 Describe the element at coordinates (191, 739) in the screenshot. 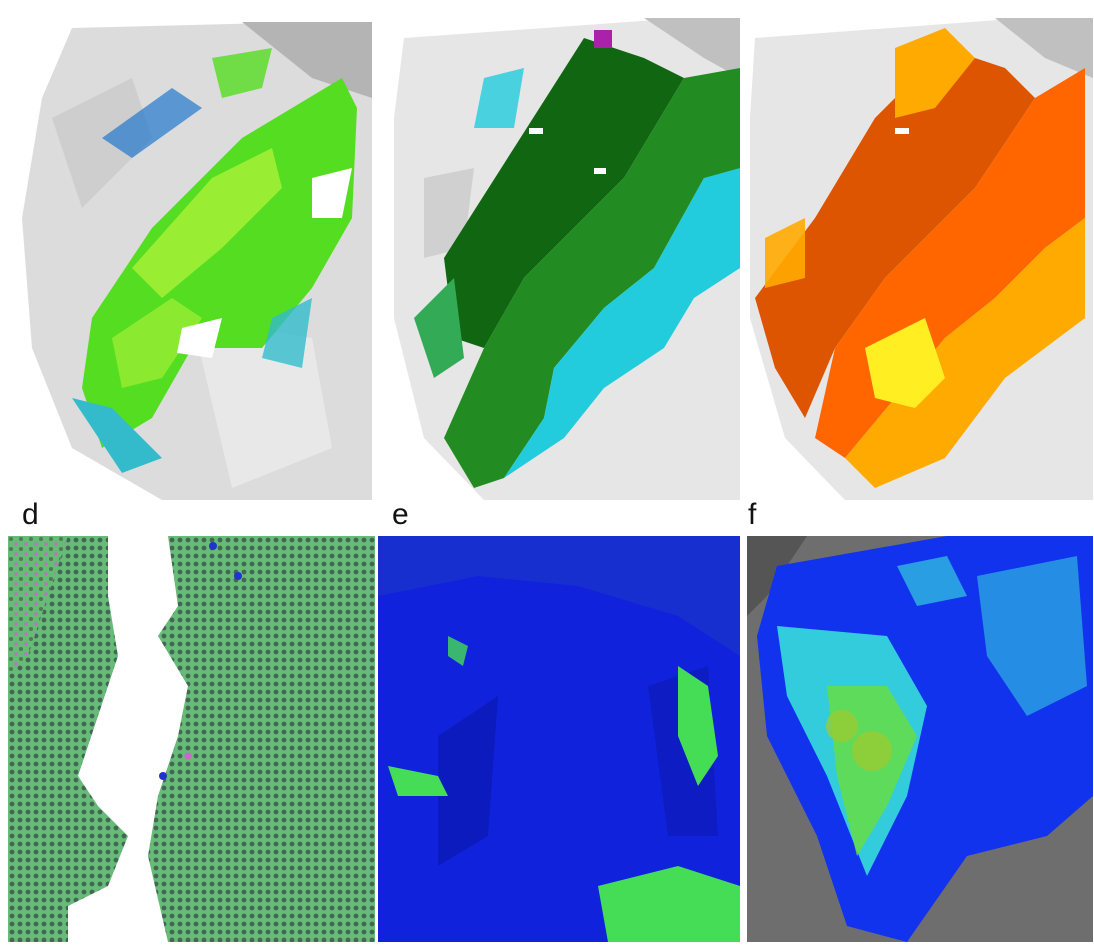

I see `panel-d-image` at that location.